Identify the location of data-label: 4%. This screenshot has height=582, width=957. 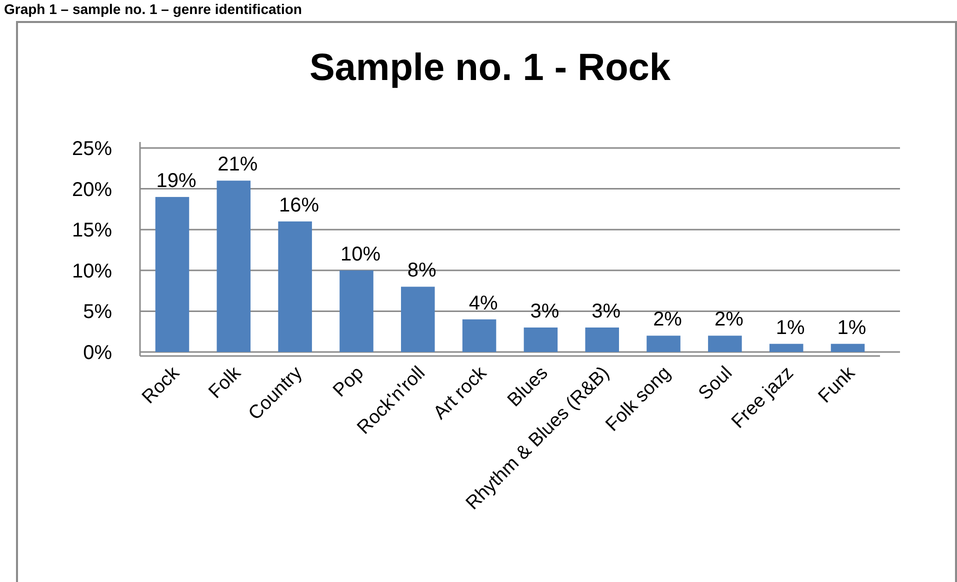
(483, 303).